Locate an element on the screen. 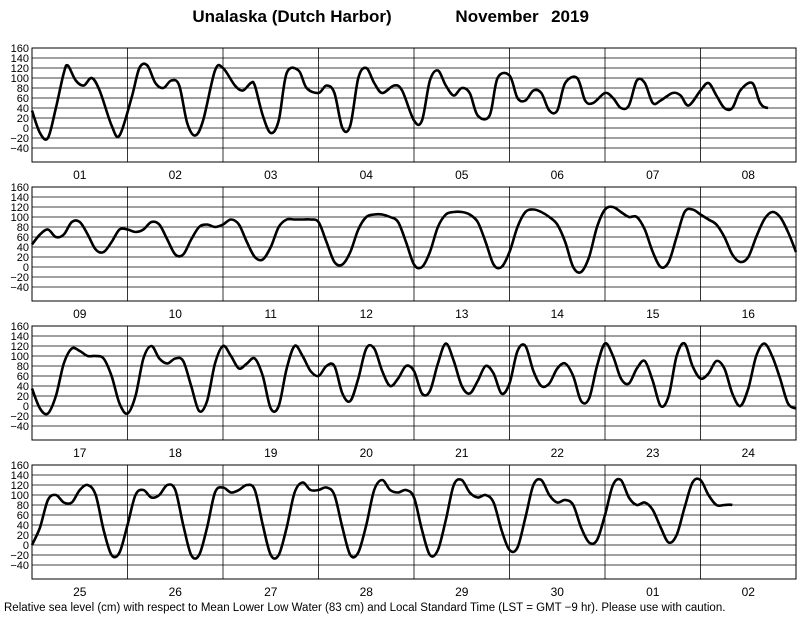  day-label: 20 is located at coordinates (367, 453).